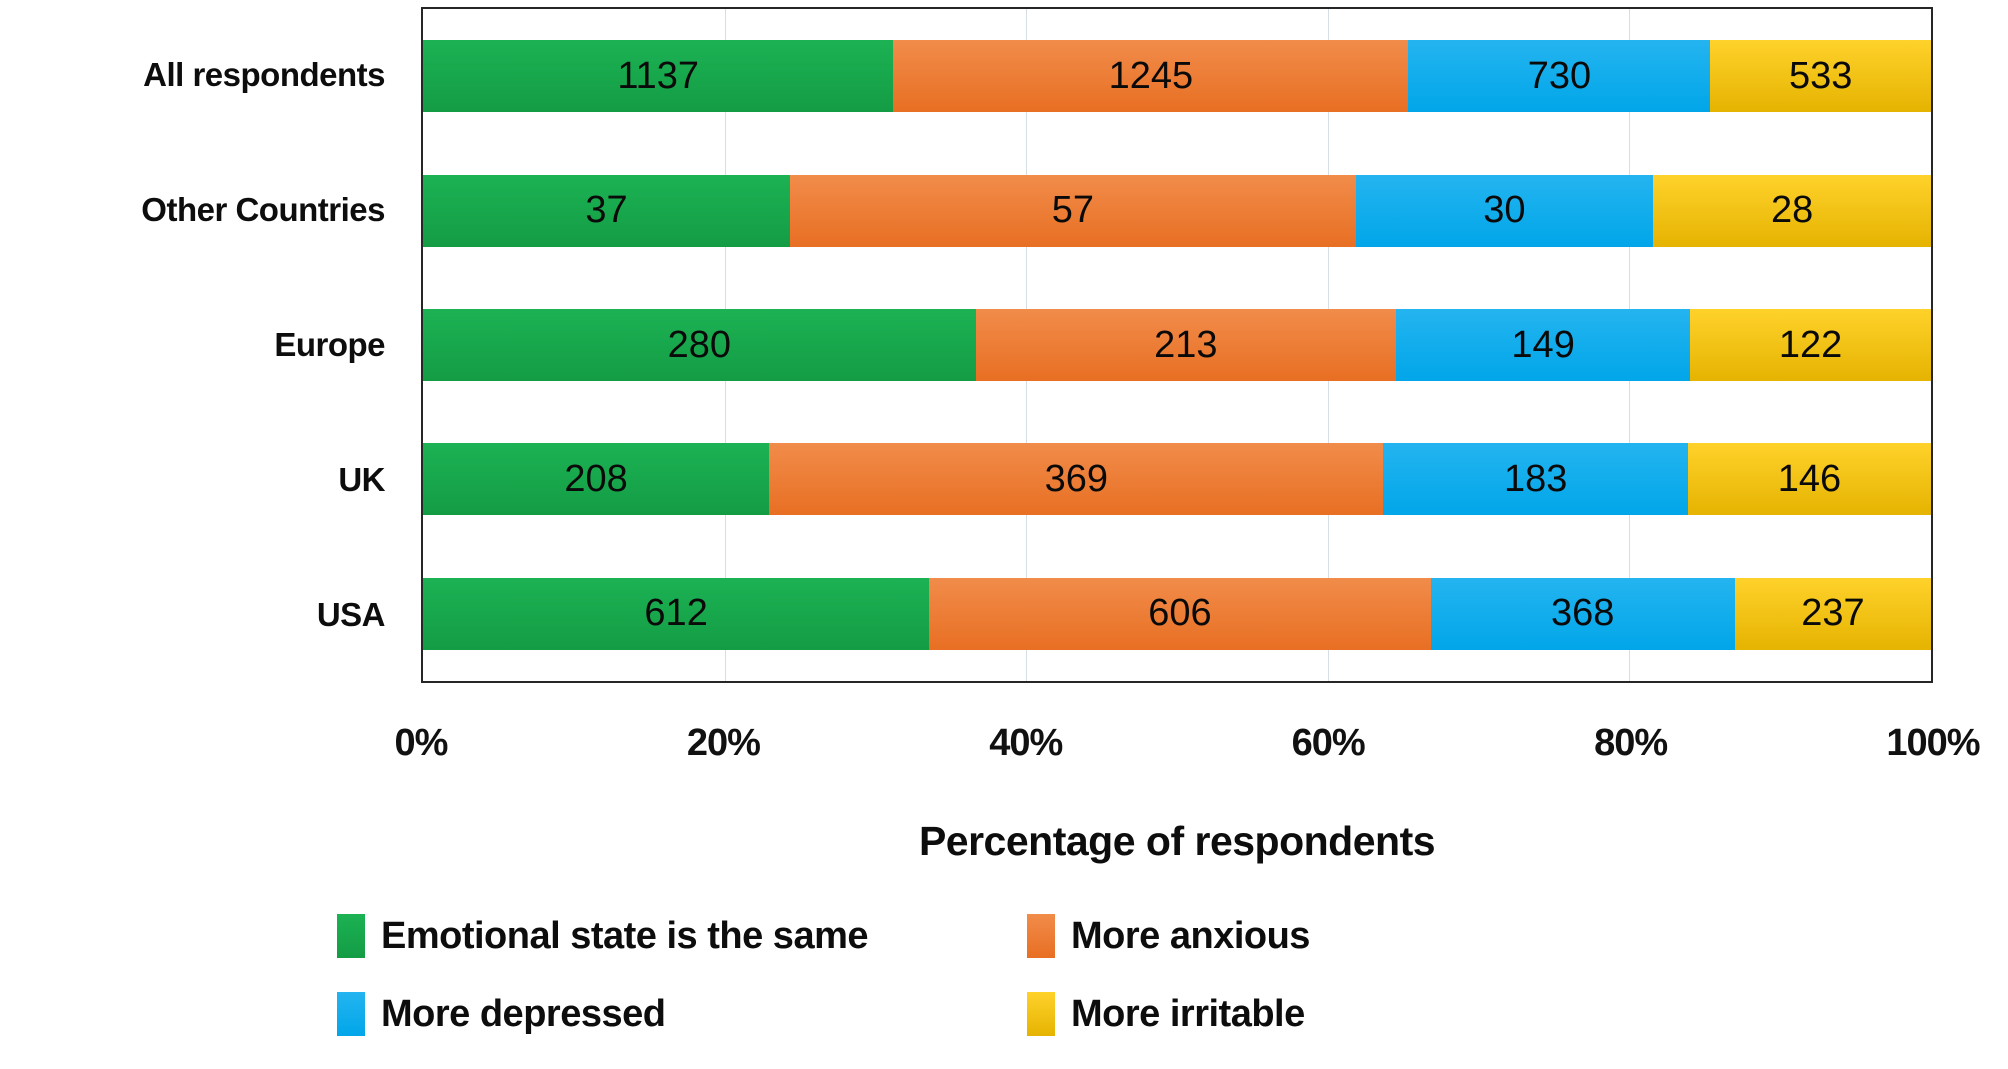 The height and width of the screenshot is (1069, 2008). I want to click on bar-value-label: 237, so click(1833, 613).